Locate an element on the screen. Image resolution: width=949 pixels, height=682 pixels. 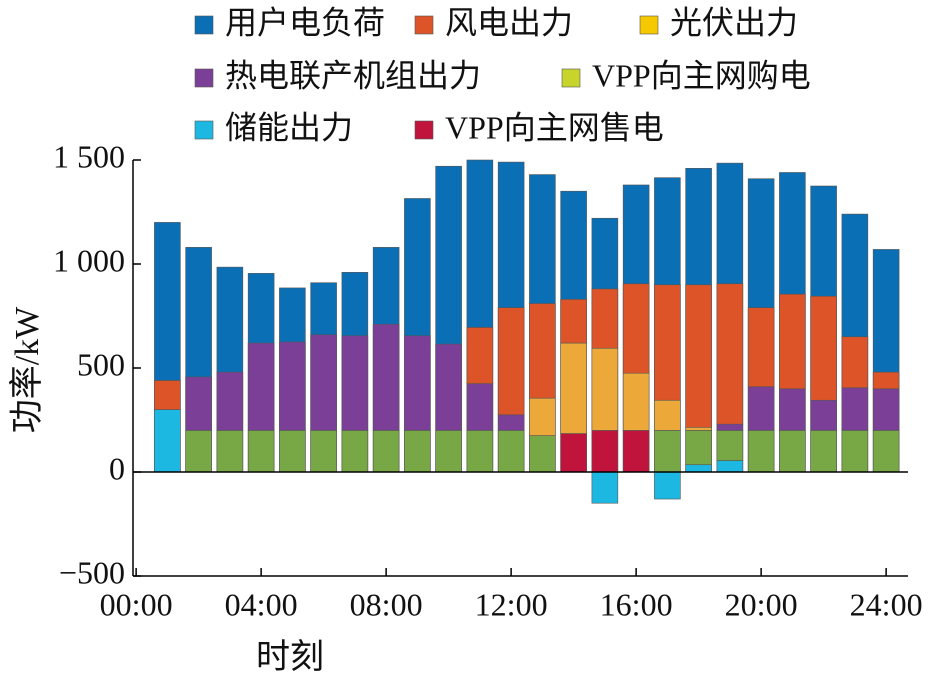
y-tick-label: −500 is located at coordinates (92, 572).